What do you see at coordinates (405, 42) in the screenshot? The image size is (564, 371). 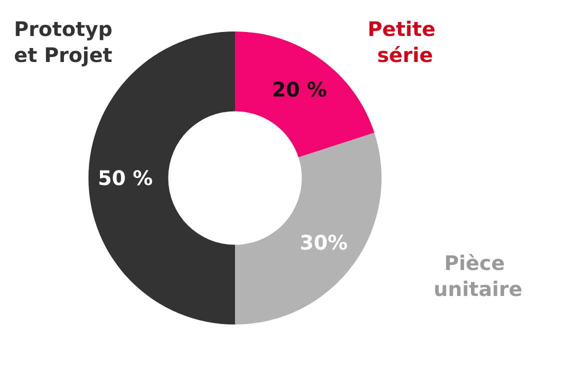 I see `slice-label: Petite série` at bounding box center [405, 42].